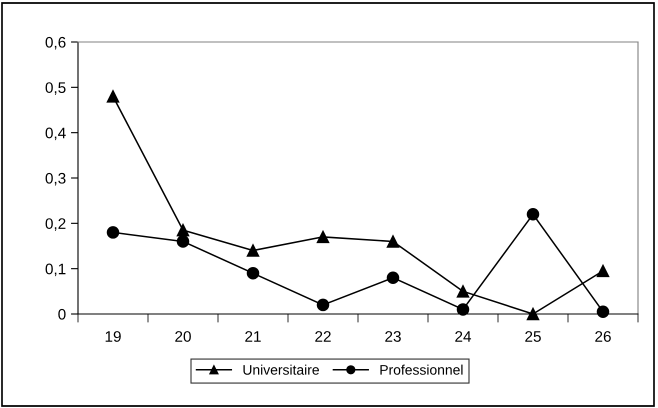  What do you see at coordinates (393, 336) in the screenshot?
I see `x-tick-label: 23` at bounding box center [393, 336].